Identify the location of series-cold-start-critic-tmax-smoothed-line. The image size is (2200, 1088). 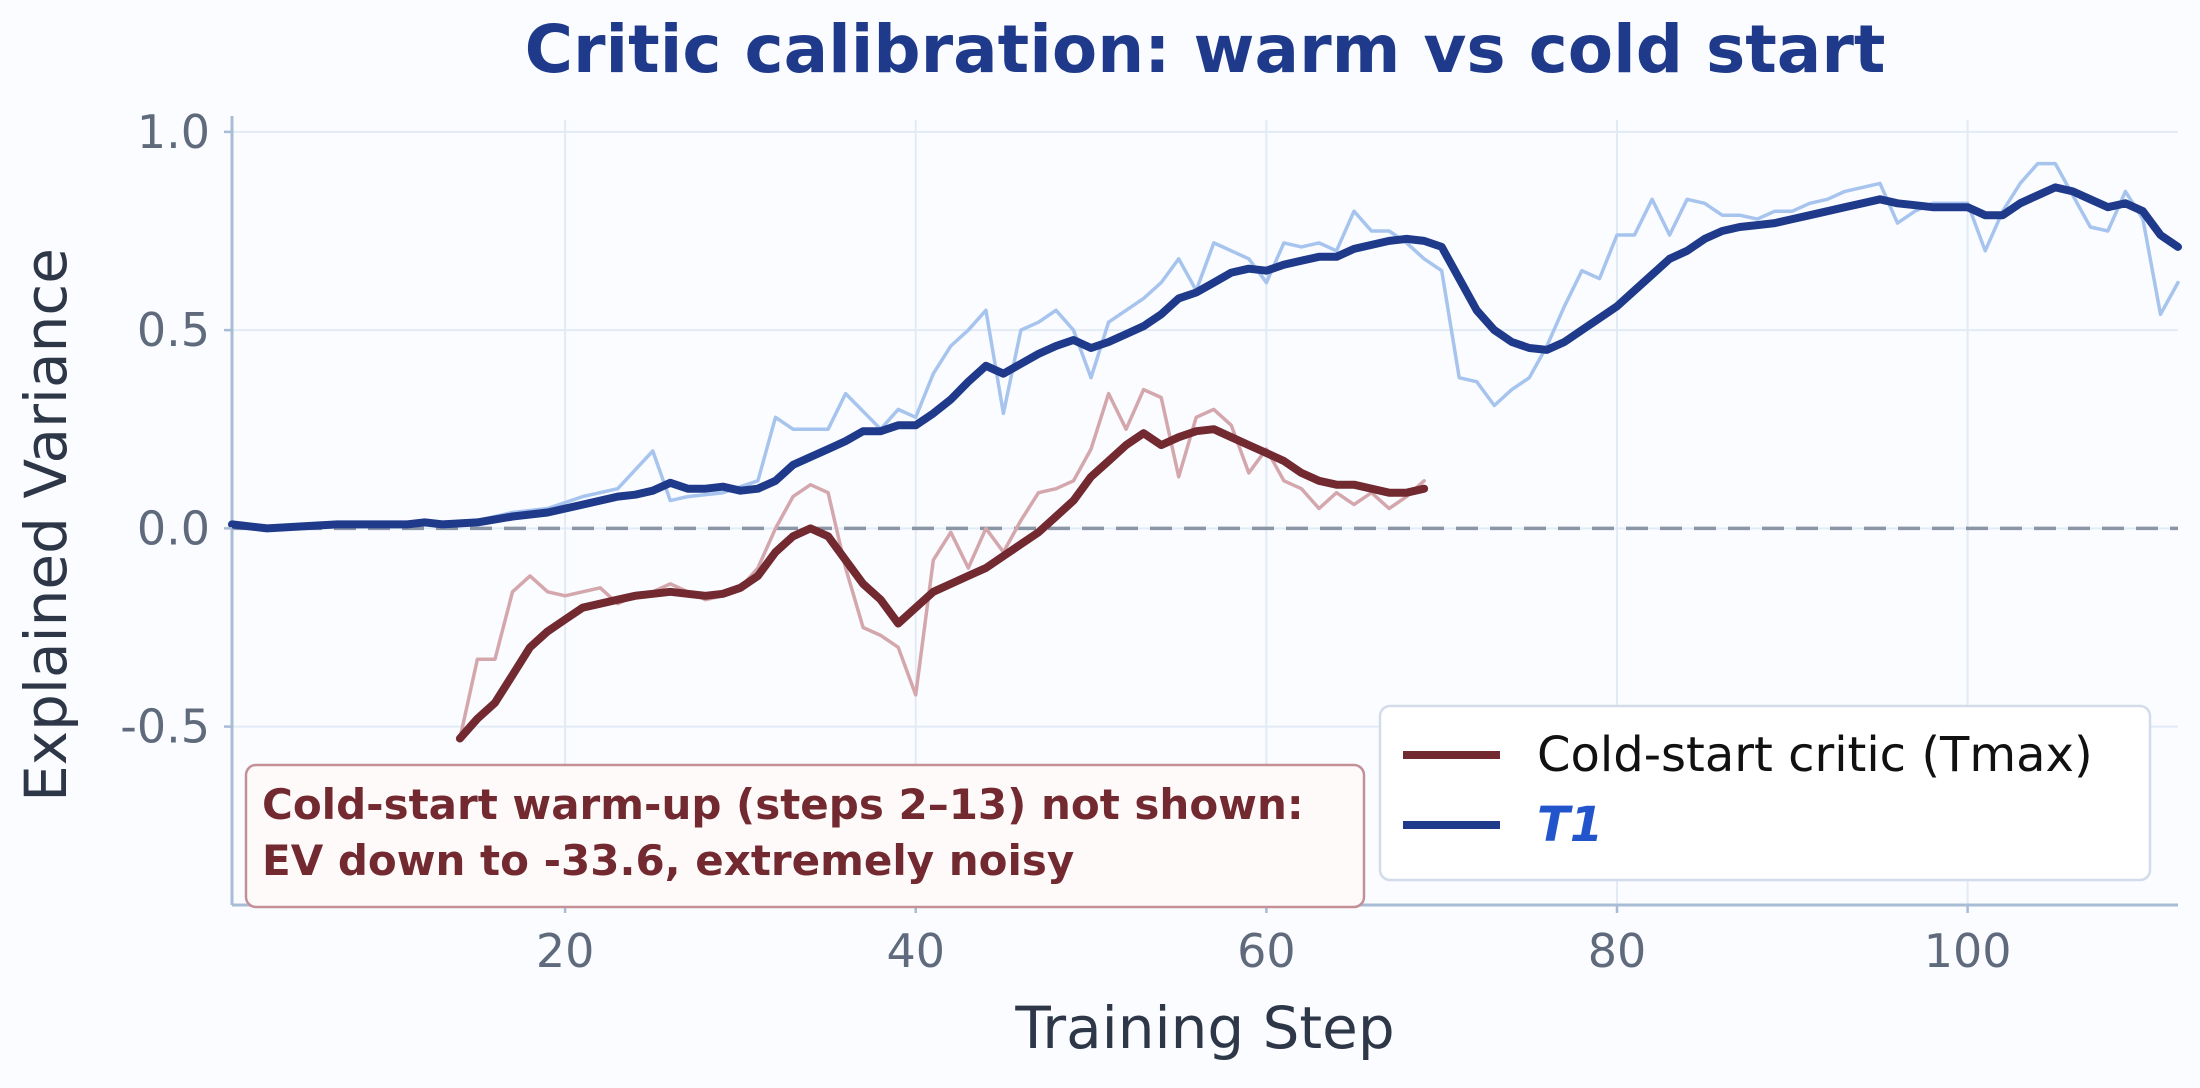
(942, 584).